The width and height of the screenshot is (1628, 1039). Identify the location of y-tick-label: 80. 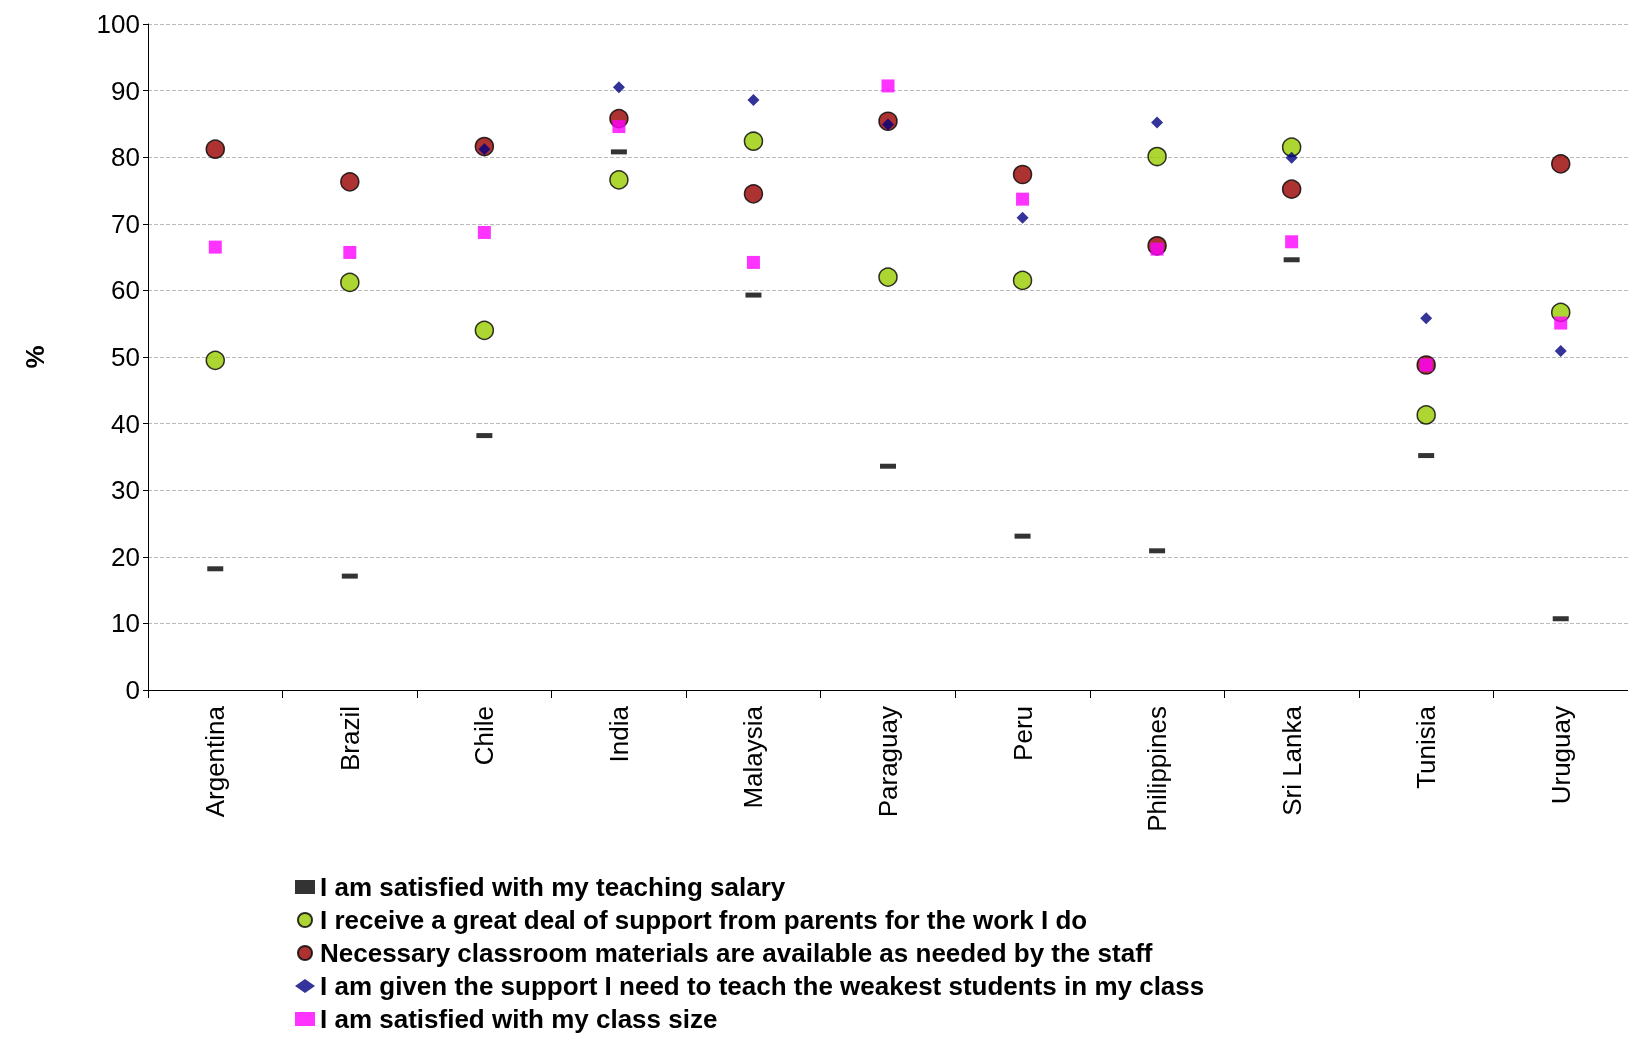
(125, 157).